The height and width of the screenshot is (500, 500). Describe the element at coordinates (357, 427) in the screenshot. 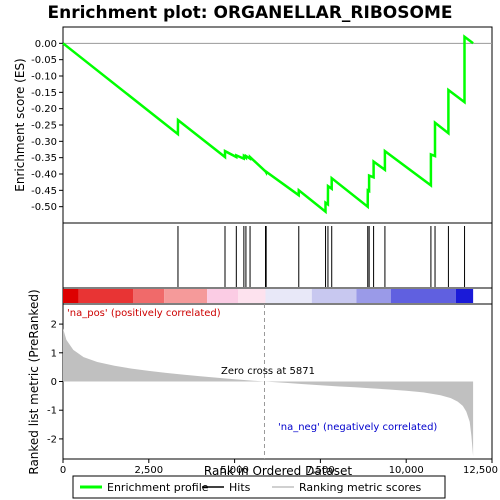

I see `neg-label: 'na_neg' (negatively correlated)` at that location.